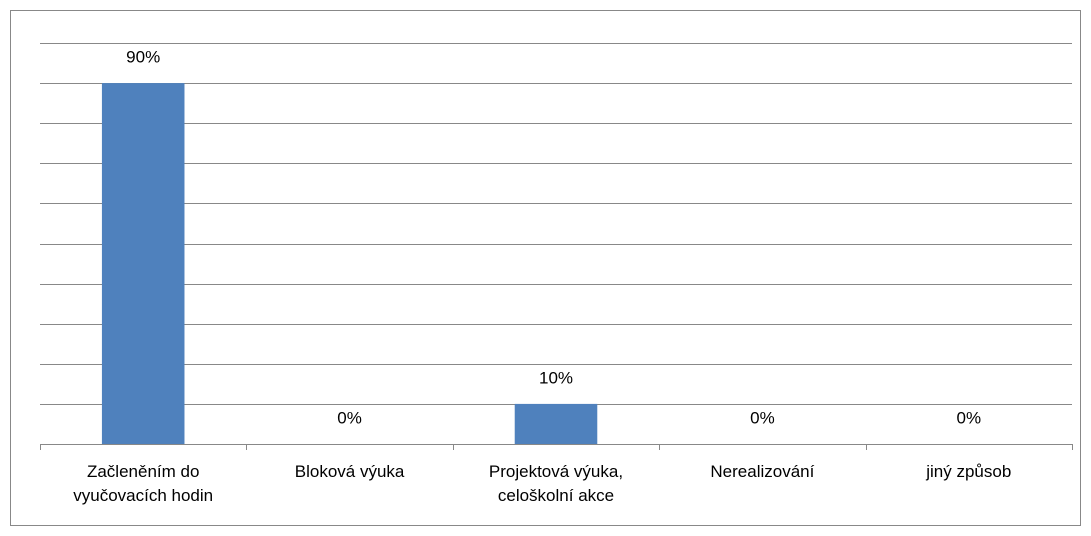 This screenshot has width=1091, height=536. Describe the element at coordinates (143, 57) in the screenshot. I see `data-label: 90%` at that location.